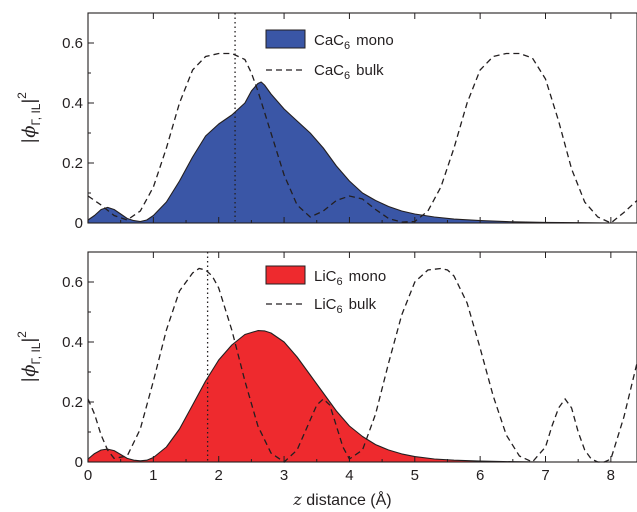 Image resolution: width=637 pixels, height=512 pixels. Describe the element at coordinates (345, 306) in the screenshot. I see `legend-label-1: LiC6 bulk` at that location.